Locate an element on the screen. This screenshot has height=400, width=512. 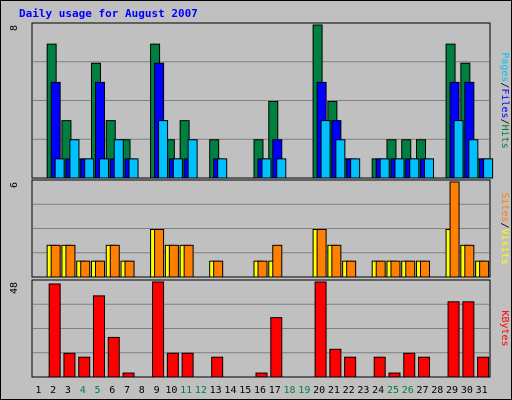
legend-pages: Pages is located at coordinates (504, 67).